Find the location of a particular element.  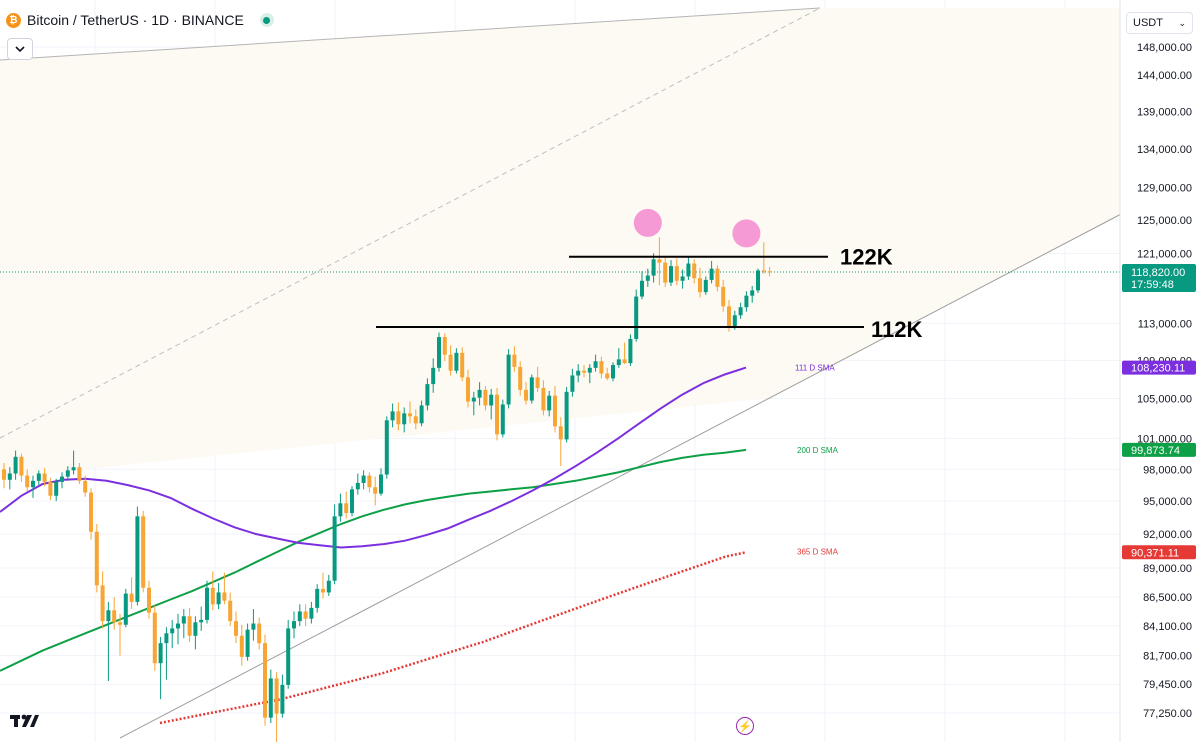

price-tick-label: 139,000.00 is located at coordinates (1164, 112).